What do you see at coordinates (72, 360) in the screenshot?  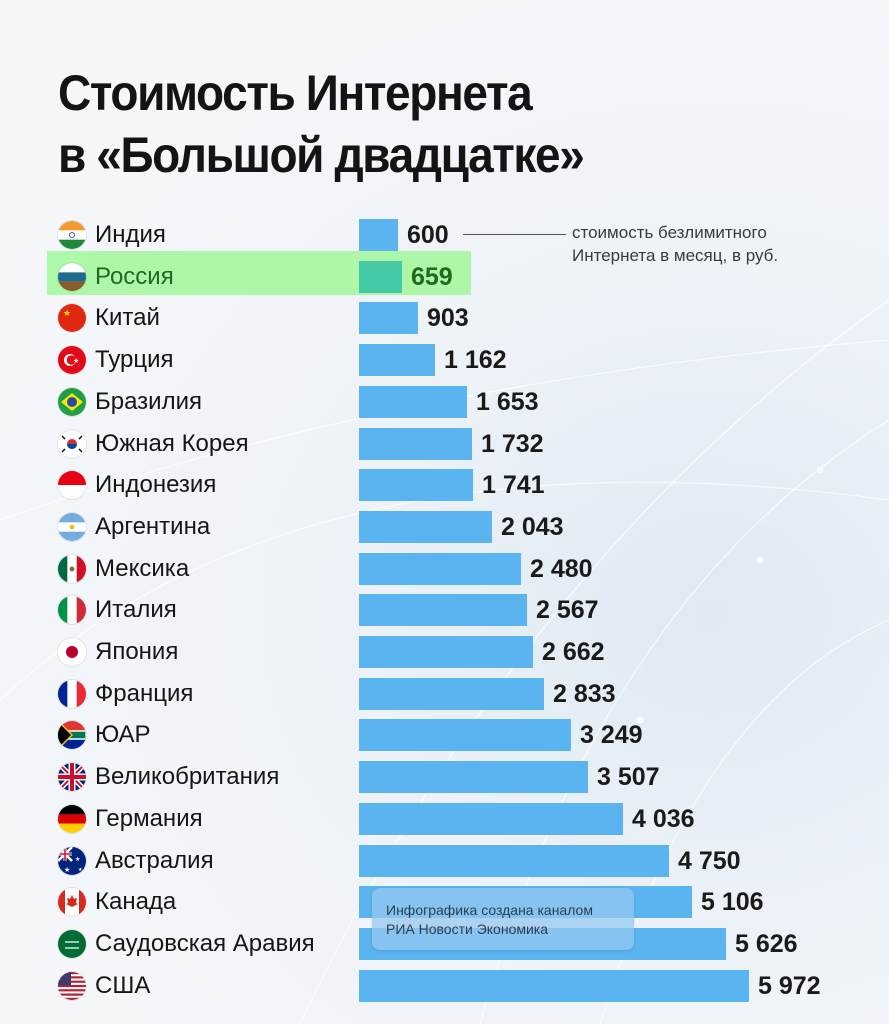 I see `flag-turkey-icon: ★` at bounding box center [72, 360].